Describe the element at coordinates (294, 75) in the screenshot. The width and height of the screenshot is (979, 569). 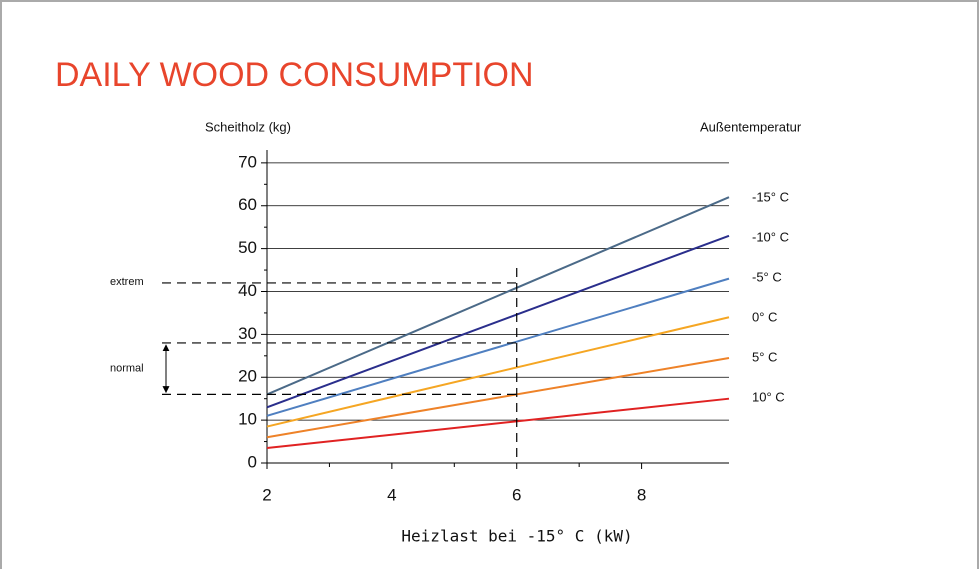
I see `chart-title: DAILY WOOD CONSUMPTION` at that location.